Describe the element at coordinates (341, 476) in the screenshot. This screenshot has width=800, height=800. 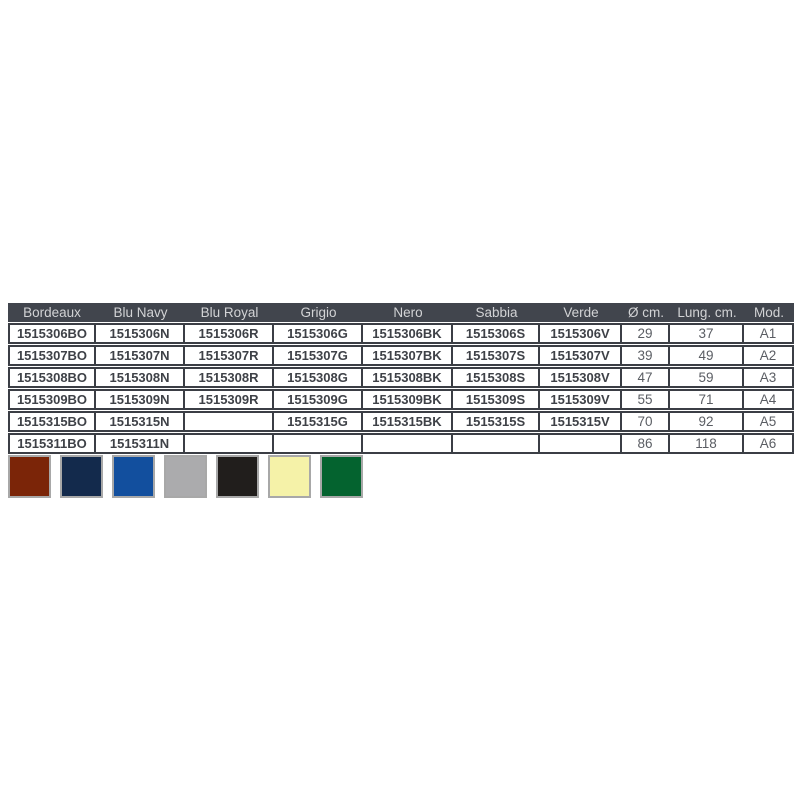
I see `swatch-verde` at that location.